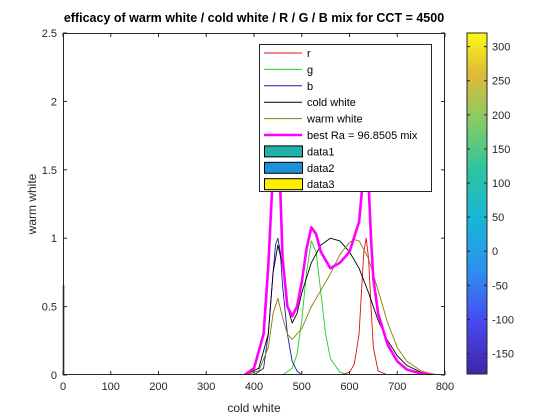 Image resolution: width=560 pixels, height=420 pixels. I want to click on y-tick-label: 0.5, so click(49, 308).